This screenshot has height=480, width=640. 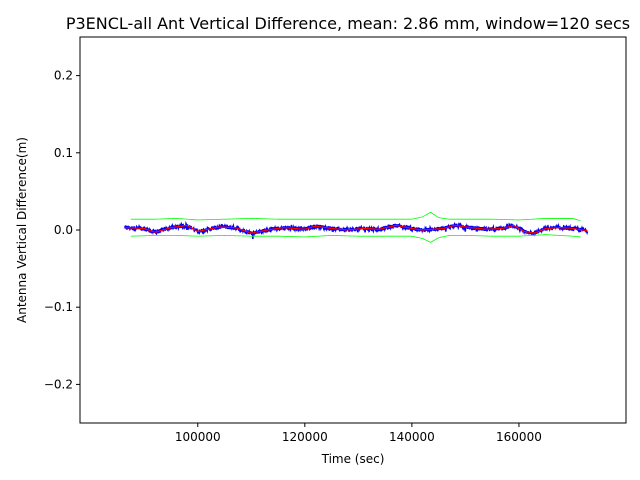 I want to click on y-axis: −0.2 −0.1 0.0 0.1 0.2, so click(x=62, y=230).